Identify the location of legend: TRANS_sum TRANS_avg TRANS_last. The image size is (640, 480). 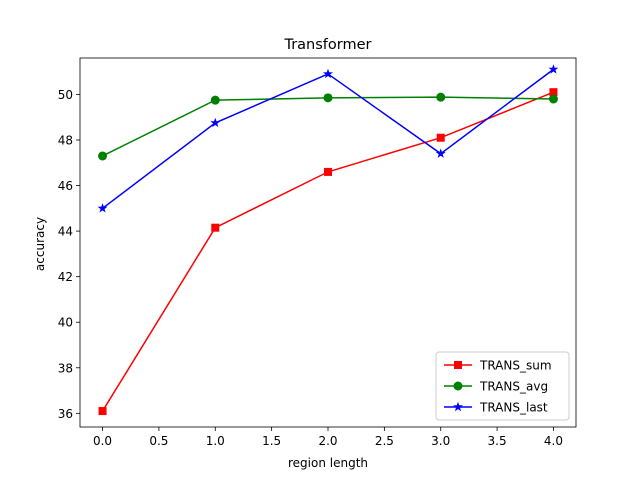
(502, 386).